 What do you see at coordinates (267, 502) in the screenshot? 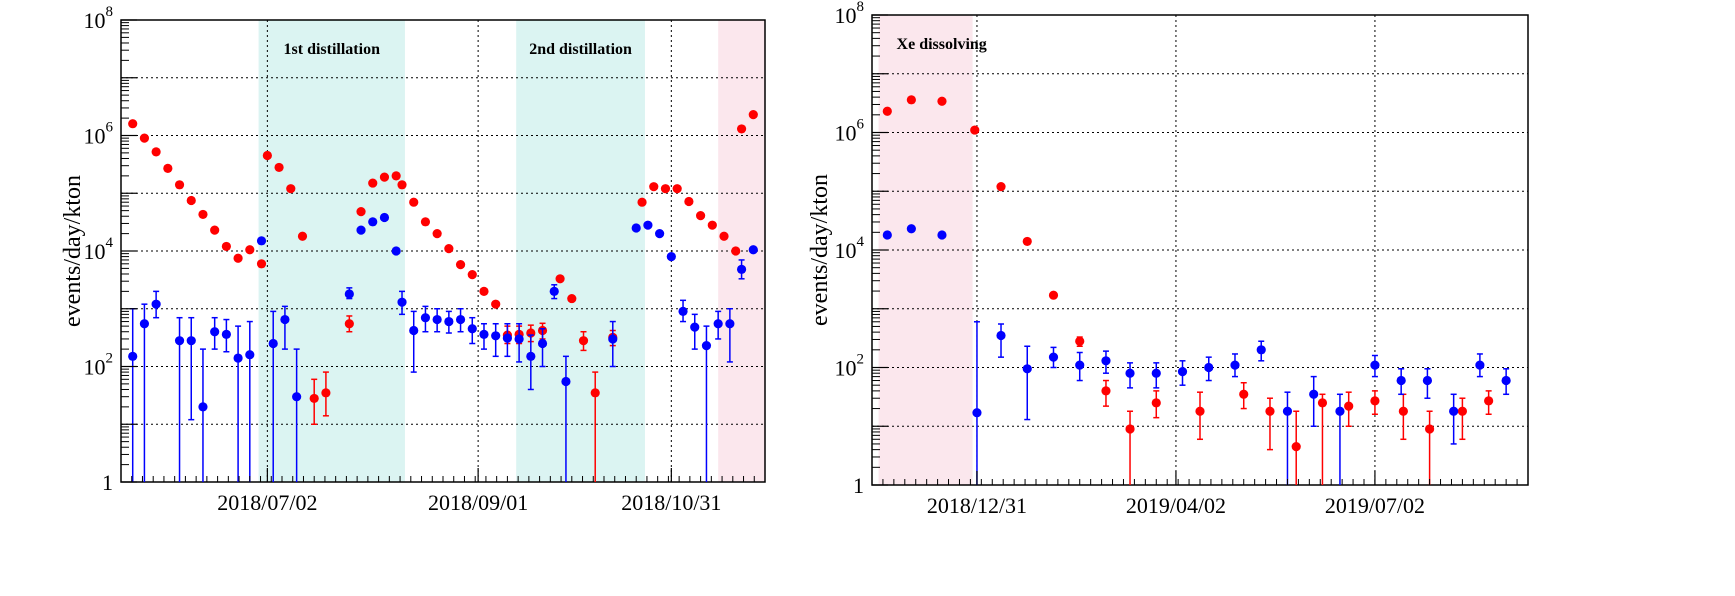
I see `x-tick-label: 2018/07/02` at bounding box center [267, 502].